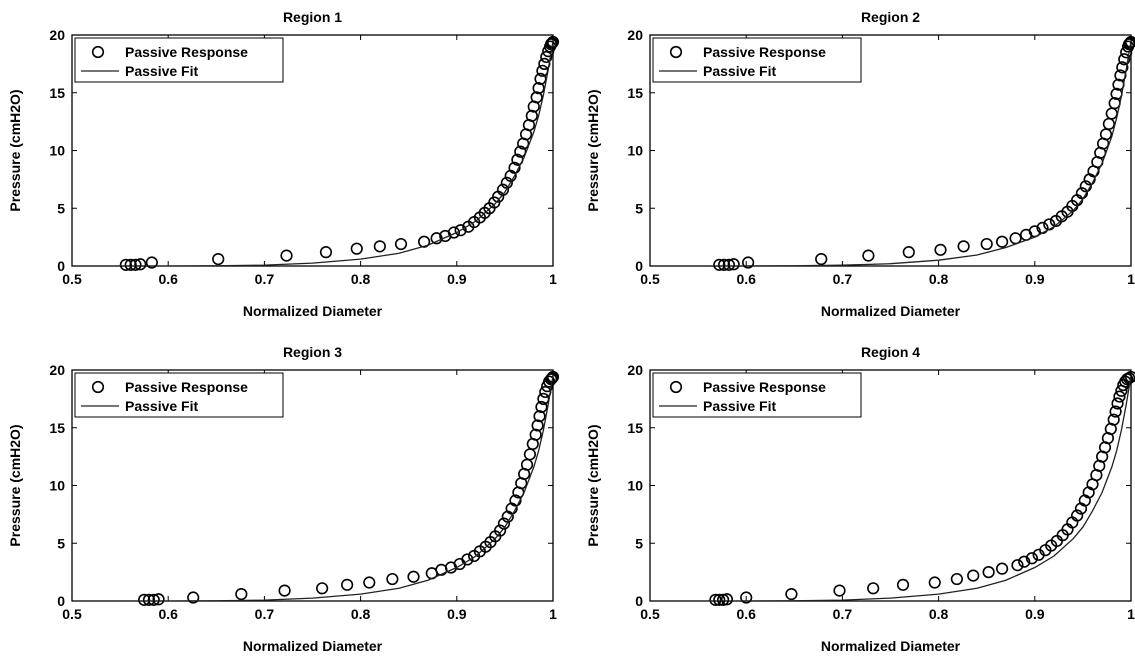 Image resolution: width=1135 pixels, height=658 pixels. I want to click on chart-title: Region 1, so click(312, 17).